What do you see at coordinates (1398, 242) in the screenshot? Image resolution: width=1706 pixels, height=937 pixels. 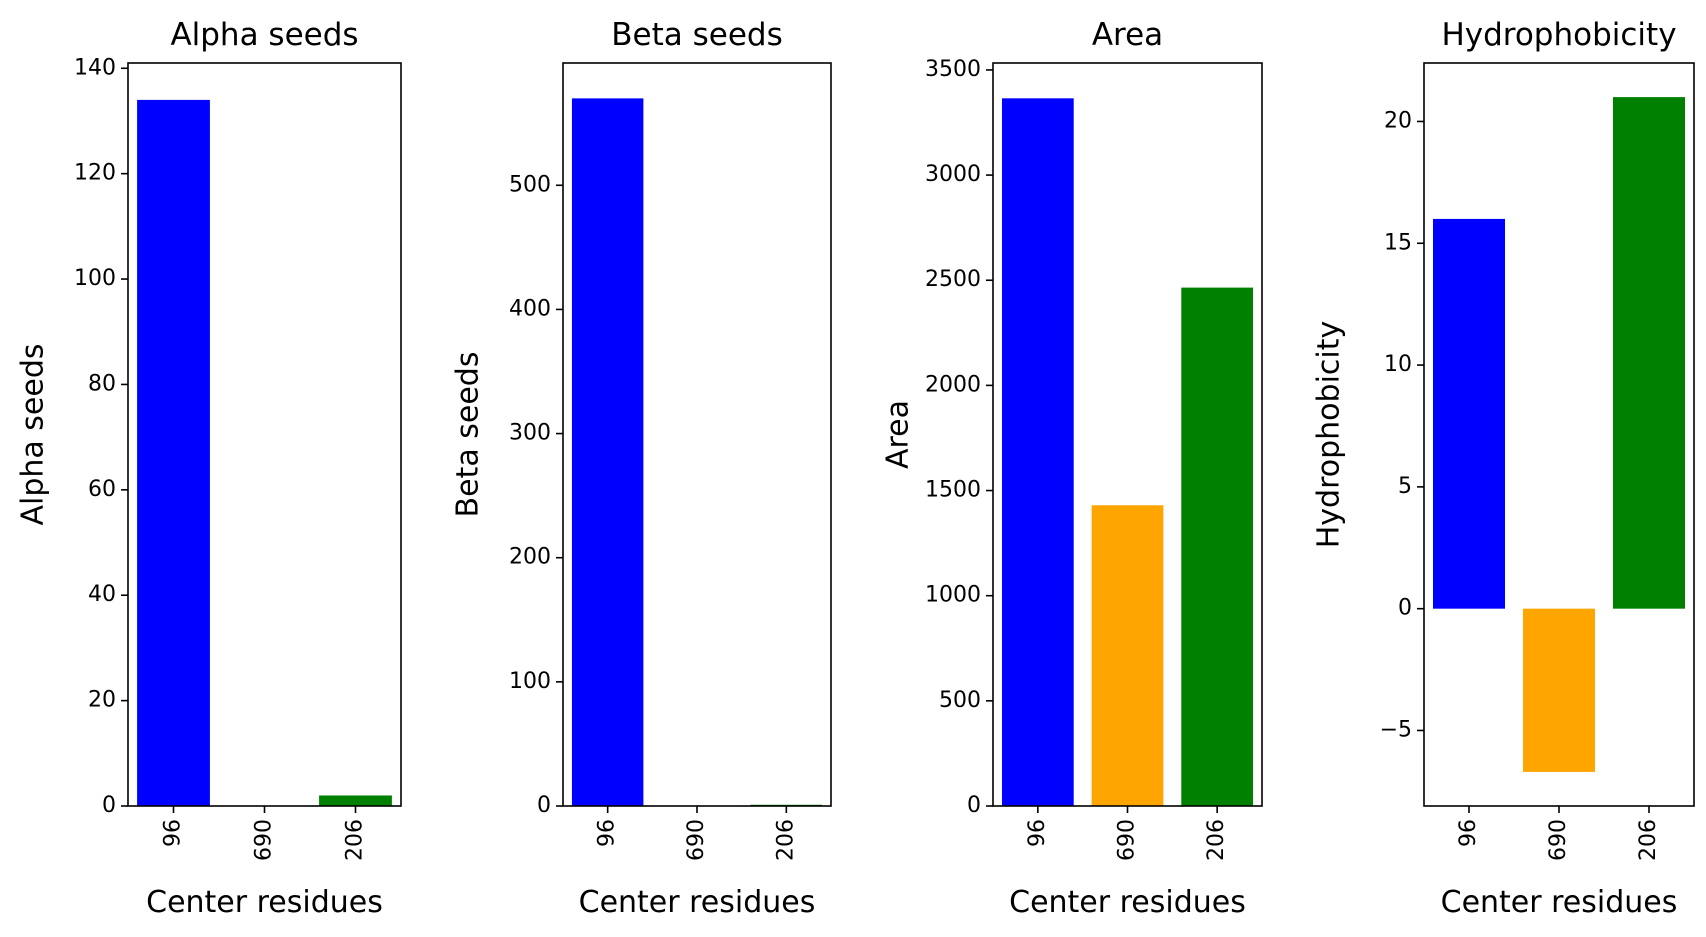 I see `y-tick-label: 15` at bounding box center [1398, 242].